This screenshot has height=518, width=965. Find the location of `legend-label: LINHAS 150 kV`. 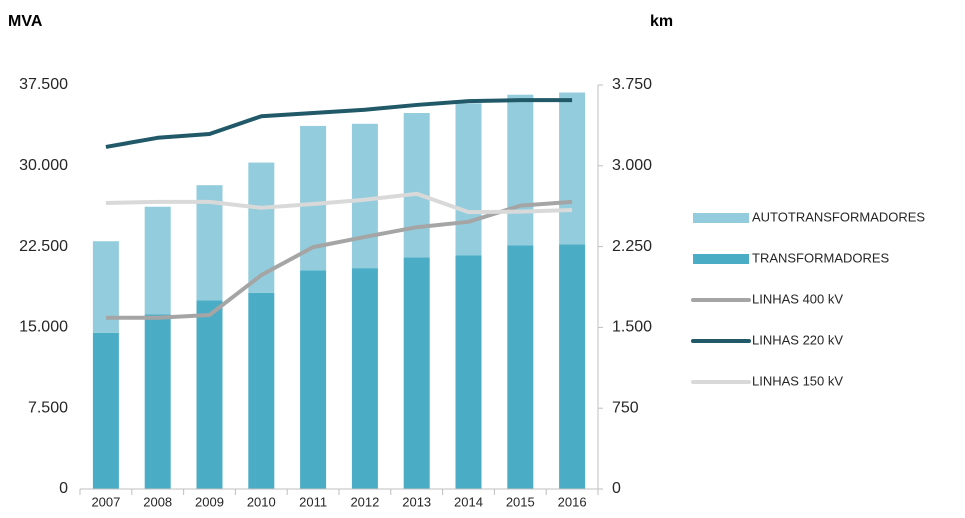

legend-label: LINHAS 150 kV is located at coordinates (797, 380).